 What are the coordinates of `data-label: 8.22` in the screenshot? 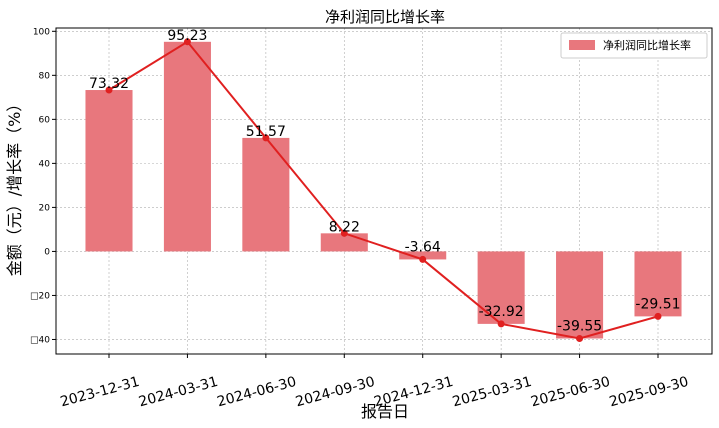 It's located at (344, 227).